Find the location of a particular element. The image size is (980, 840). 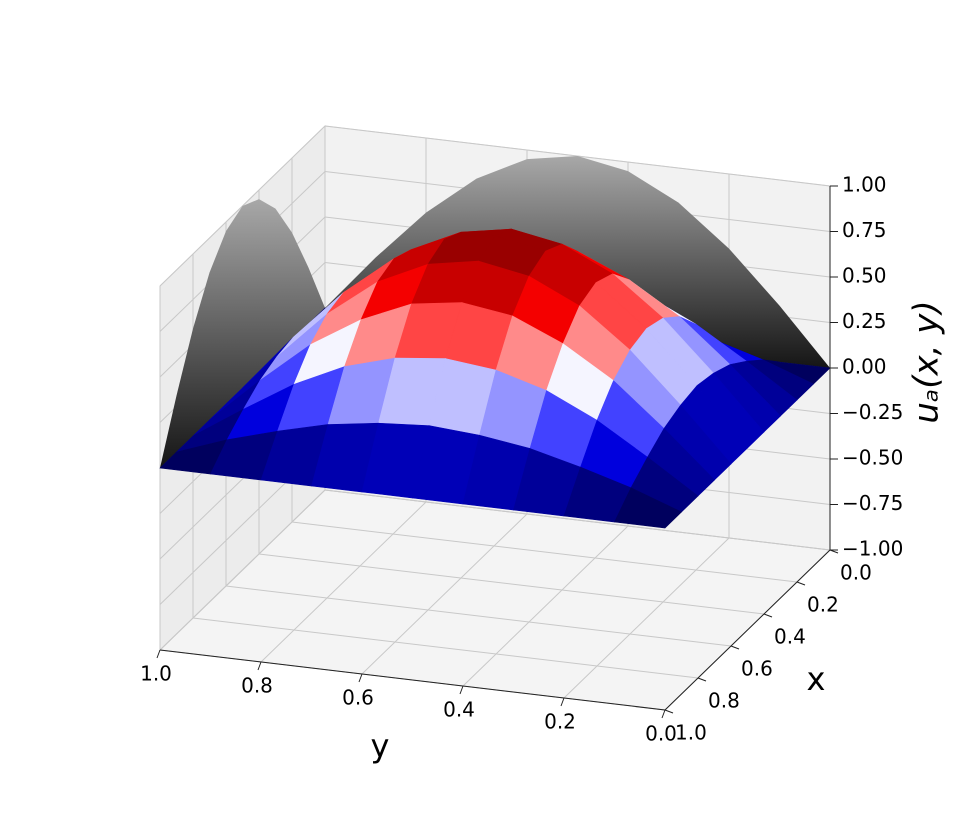

y-tick-label: 0.8 is located at coordinates (257, 686).